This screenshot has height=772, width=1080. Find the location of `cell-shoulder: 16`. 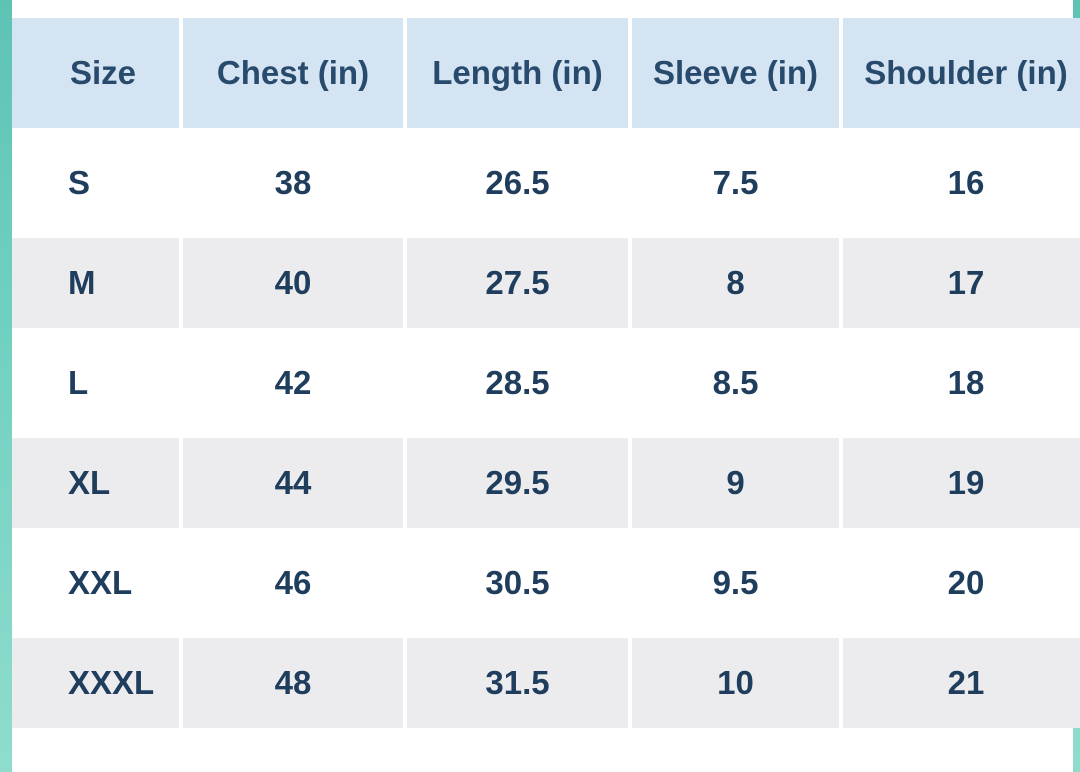

cell-shoulder: 16 is located at coordinates (961, 183).